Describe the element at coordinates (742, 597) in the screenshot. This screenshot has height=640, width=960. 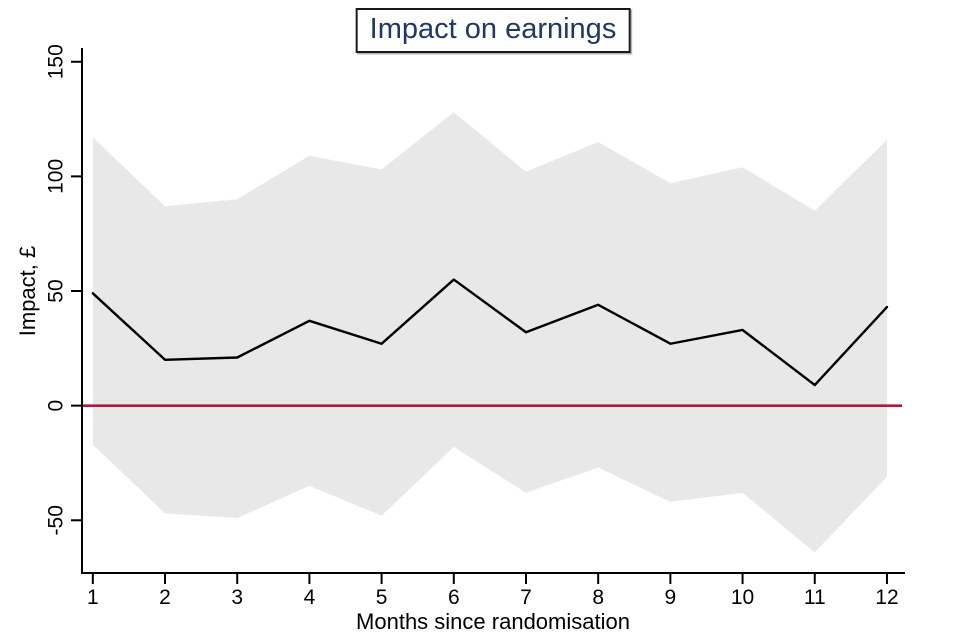
I see `x-tick-label: 10` at that location.